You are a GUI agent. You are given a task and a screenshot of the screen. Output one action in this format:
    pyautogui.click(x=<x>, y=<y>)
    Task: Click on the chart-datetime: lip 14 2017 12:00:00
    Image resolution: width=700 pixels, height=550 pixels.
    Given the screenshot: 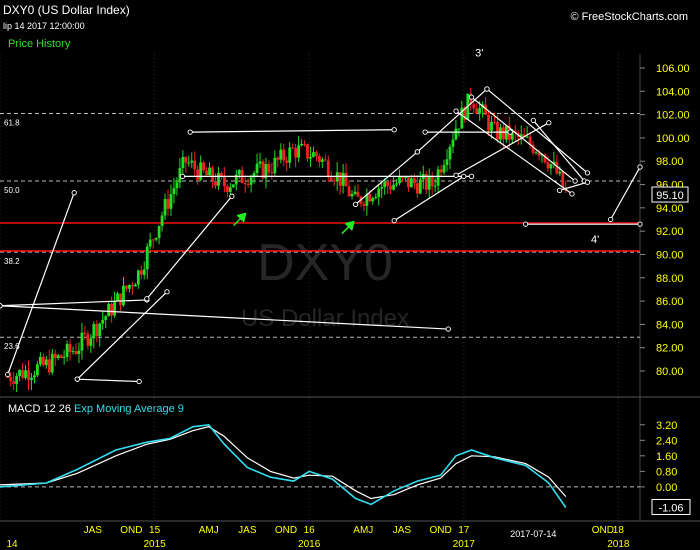 What is the action you would take?
    pyautogui.click(x=44, y=26)
    